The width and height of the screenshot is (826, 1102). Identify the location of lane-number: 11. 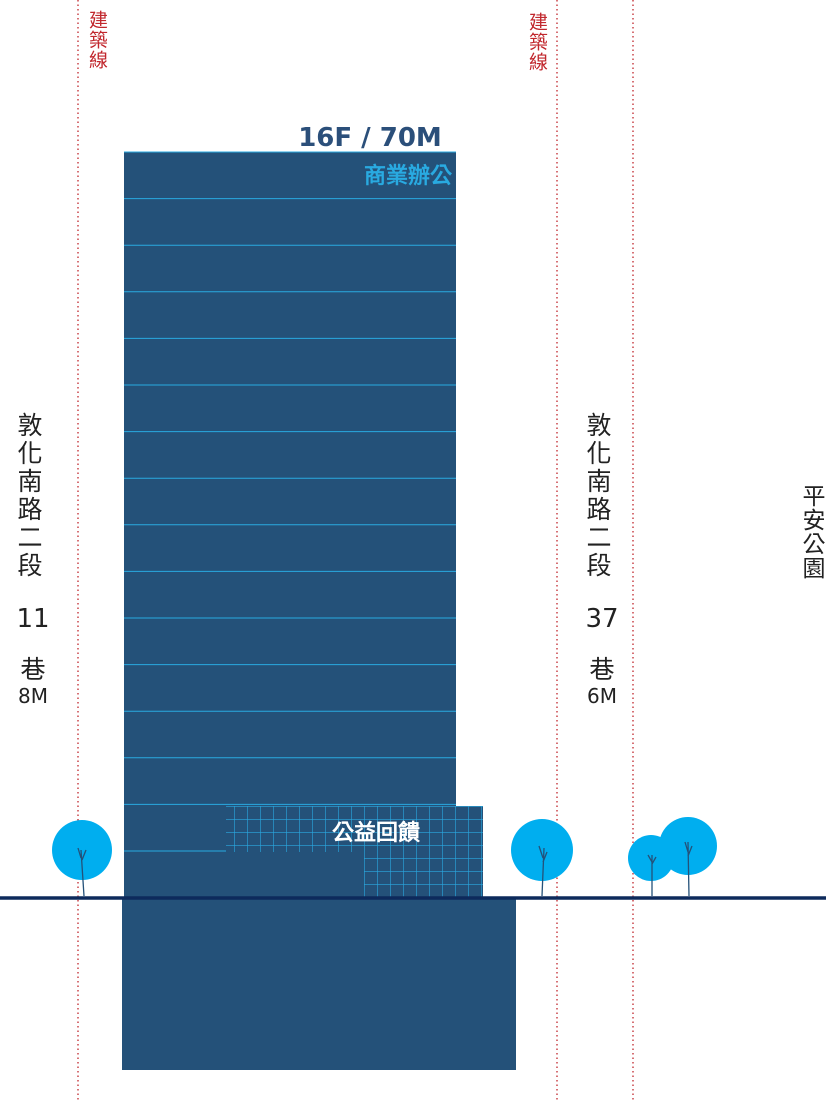
(33, 619).